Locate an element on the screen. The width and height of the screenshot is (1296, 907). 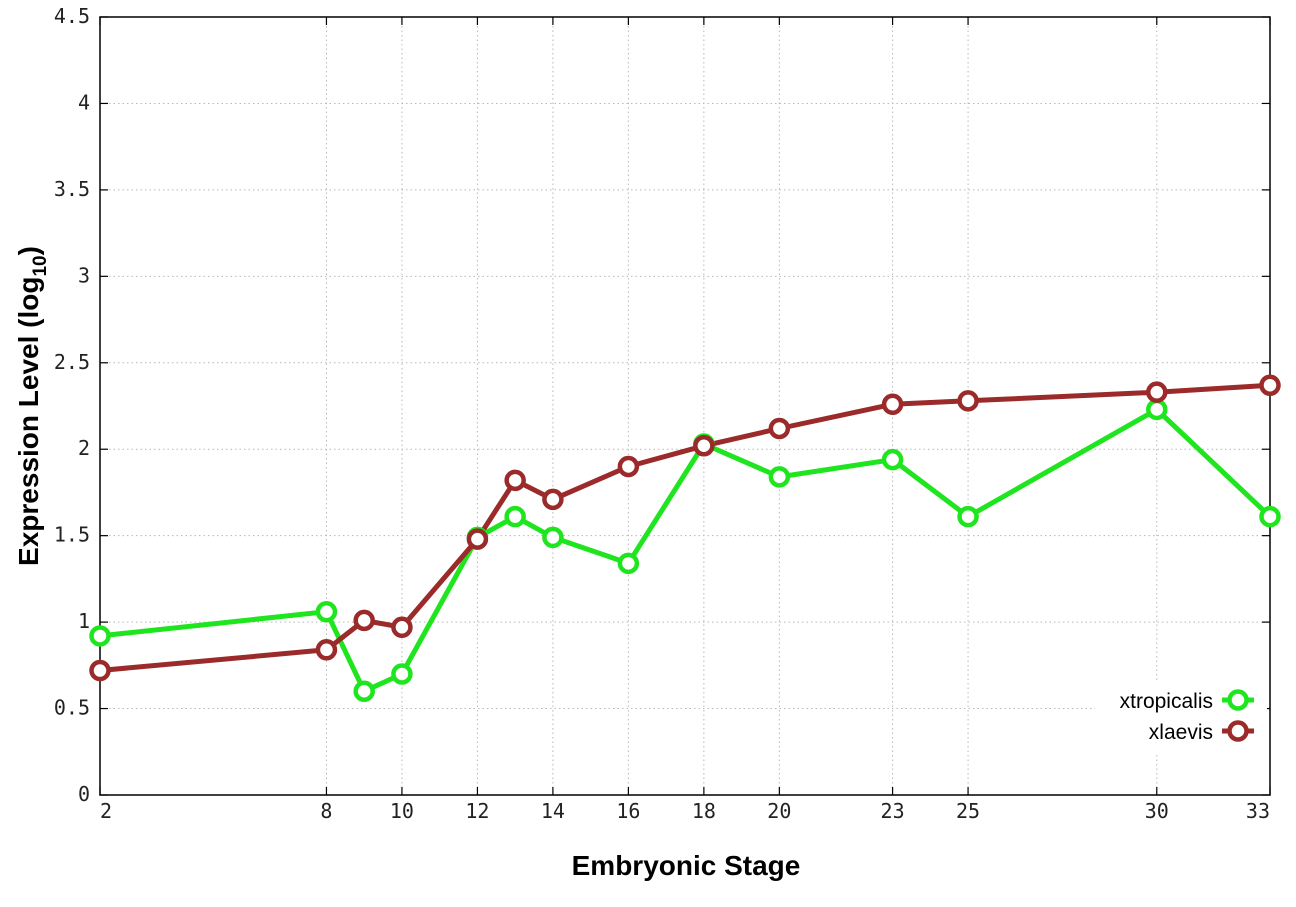
x-tick-label: 12 is located at coordinates (477, 811).